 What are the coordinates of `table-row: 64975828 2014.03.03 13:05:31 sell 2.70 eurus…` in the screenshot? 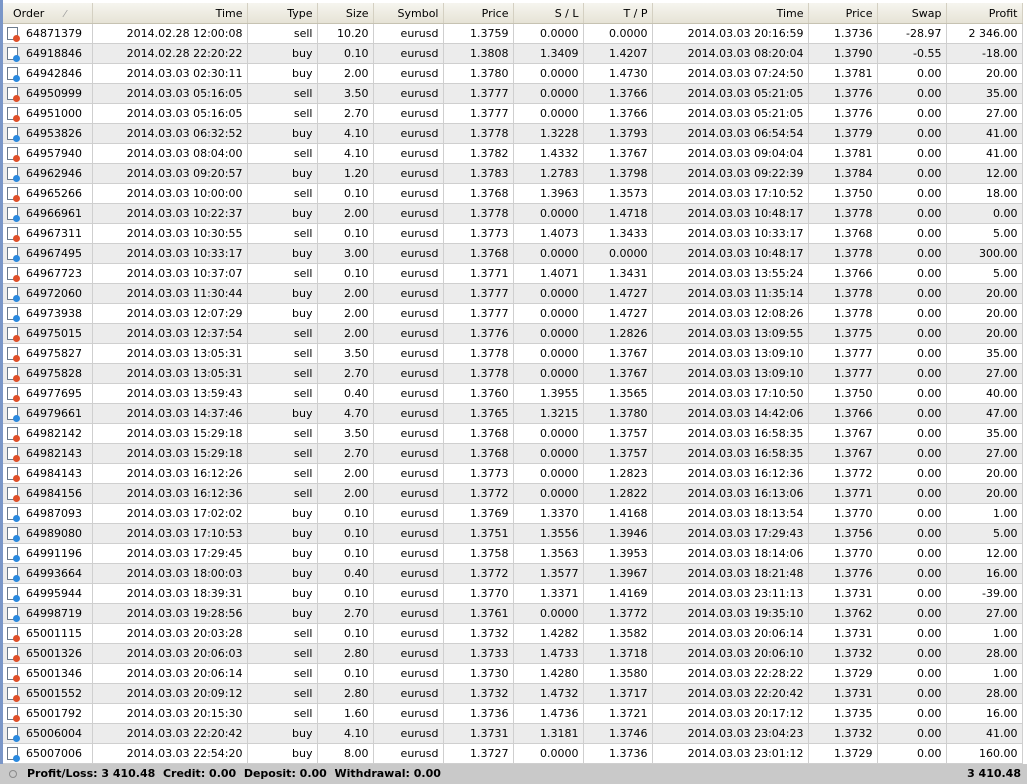 It's located at (513, 373).